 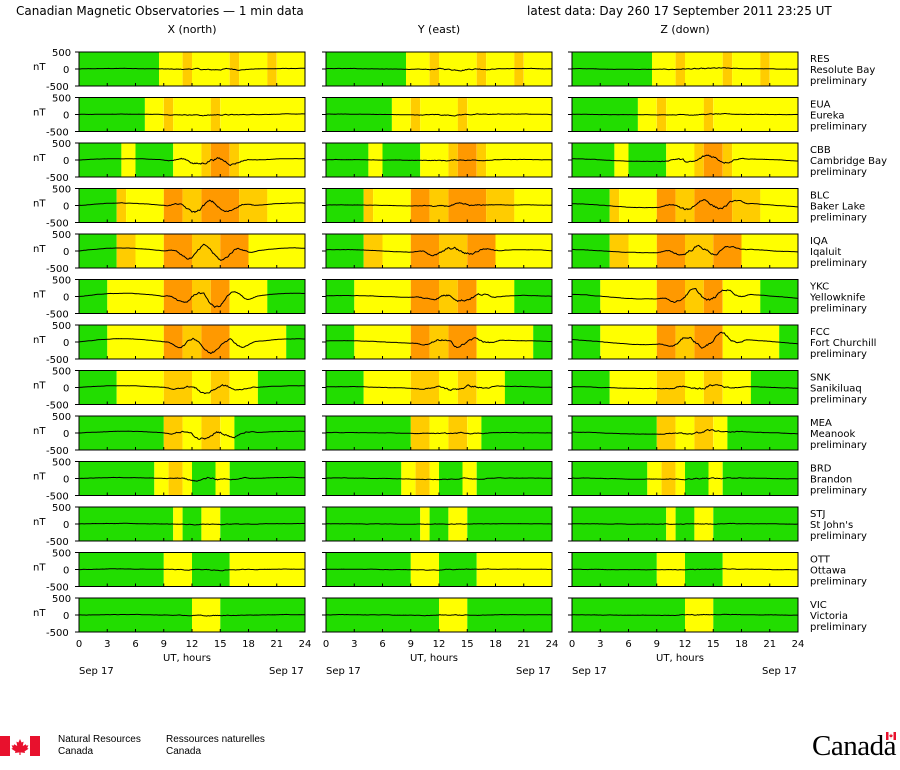 What do you see at coordinates (99, 739) in the screenshot?
I see `org-en-line-1: Natural Resources` at bounding box center [99, 739].